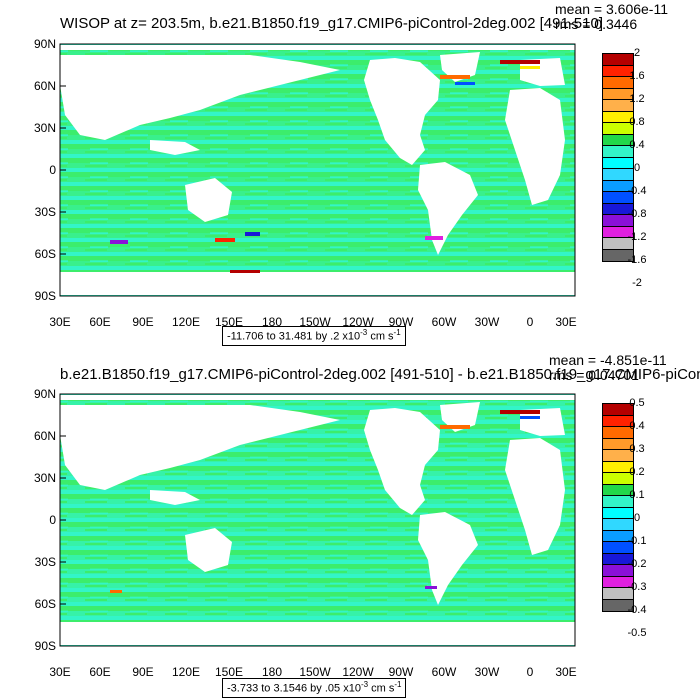 This screenshot has width=700, height=700. What do you see at coordinates (637, 633) in the screenshot?
I see `colorbar-label: -0.5` at bounding box center [637, 633].